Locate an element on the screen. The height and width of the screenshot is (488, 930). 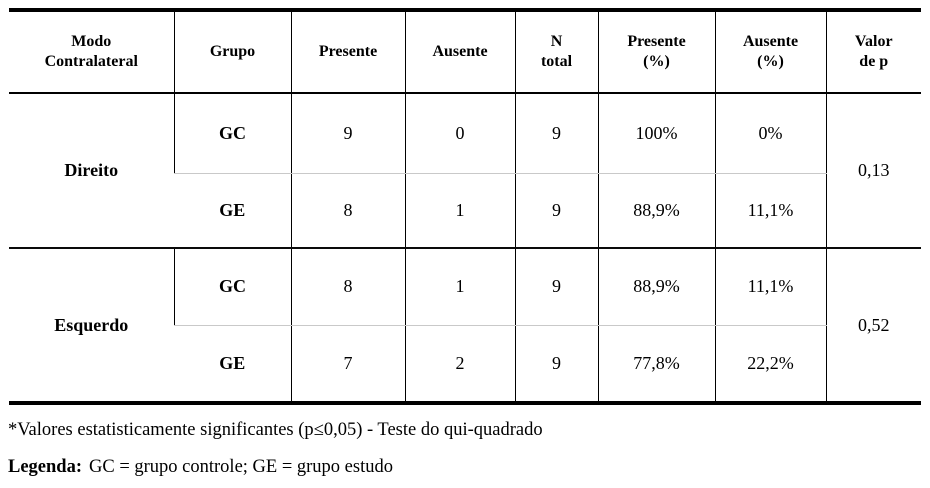
cell-ausente: 2 is located at coordinates (459, 364).